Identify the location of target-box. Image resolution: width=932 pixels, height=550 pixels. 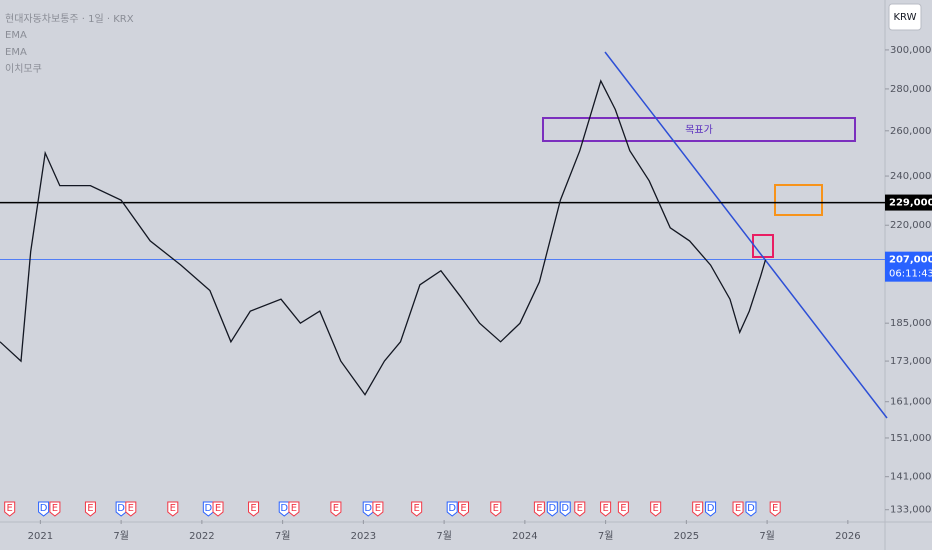
(699, 129).